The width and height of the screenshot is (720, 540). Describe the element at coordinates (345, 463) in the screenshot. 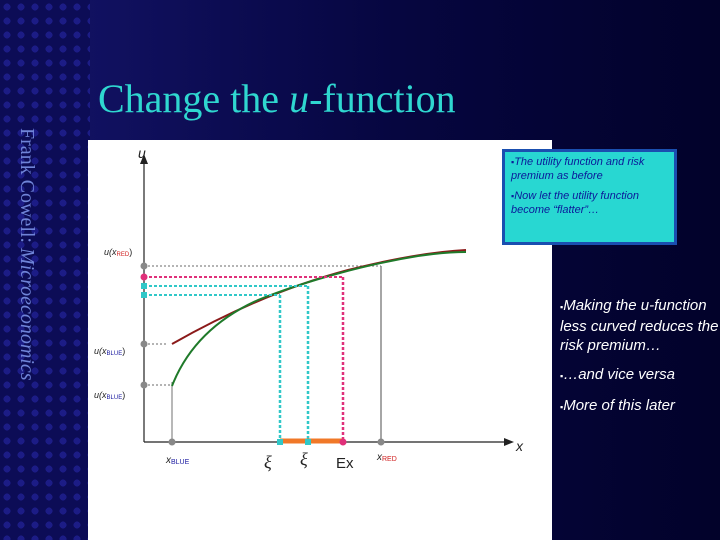

I see `ex-label: Ex` at that location.